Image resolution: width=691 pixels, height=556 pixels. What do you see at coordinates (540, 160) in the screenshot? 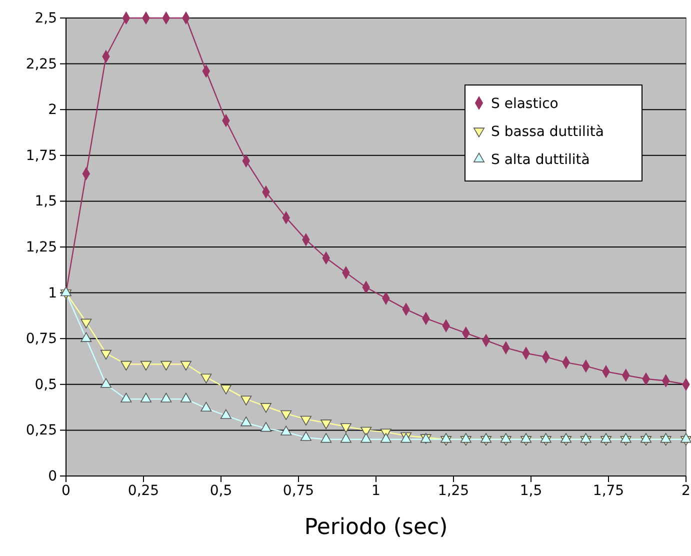
I see `legend-label: S alta duttilità` at bounding box center [540, 160].